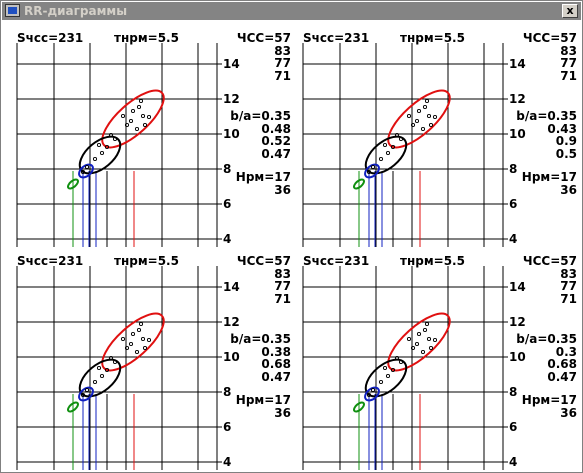  I want to click on ba-stack: b/a=0.35 0.38 0.68 0.47, so click(260, 358).